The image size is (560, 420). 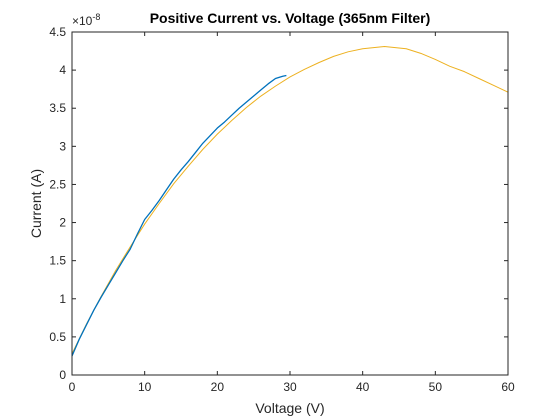 What do you see at coordinates (436, 387) in the screenshot?
I see `x-tick-label: 50` at bounding box center [436, 387].